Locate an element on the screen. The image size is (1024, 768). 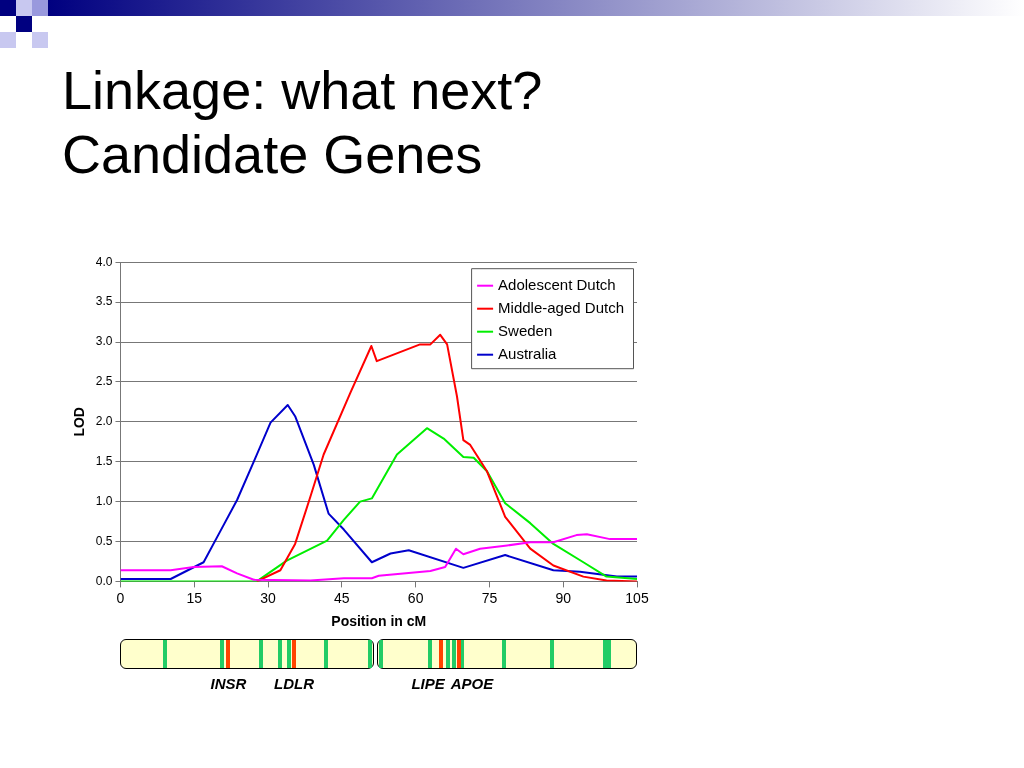
text: LIPE is located at coordinates (428, 683).